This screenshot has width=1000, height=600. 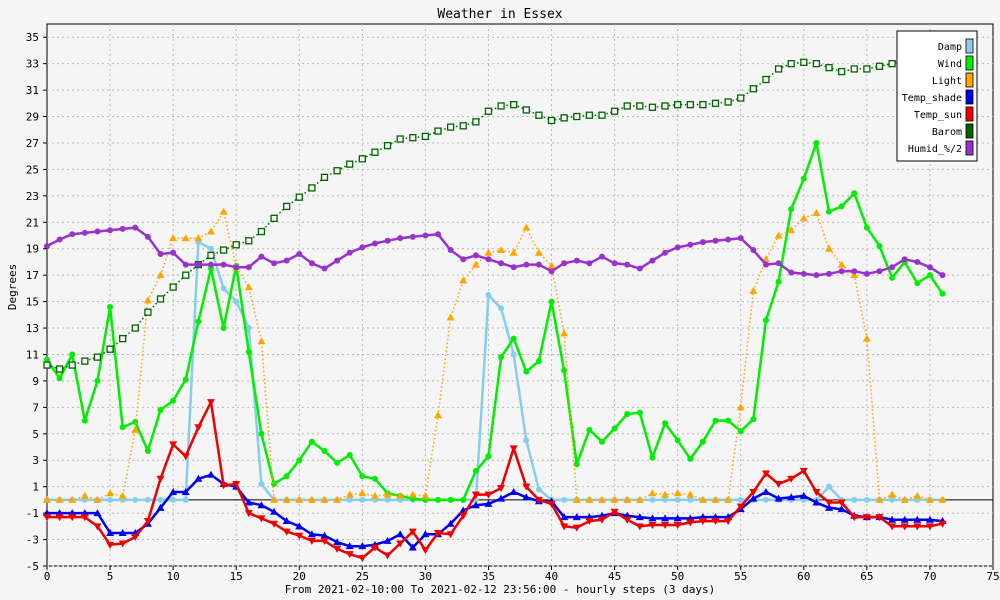 I want to click on legend-label: Humid_%/2, so click(x=935, y=149).